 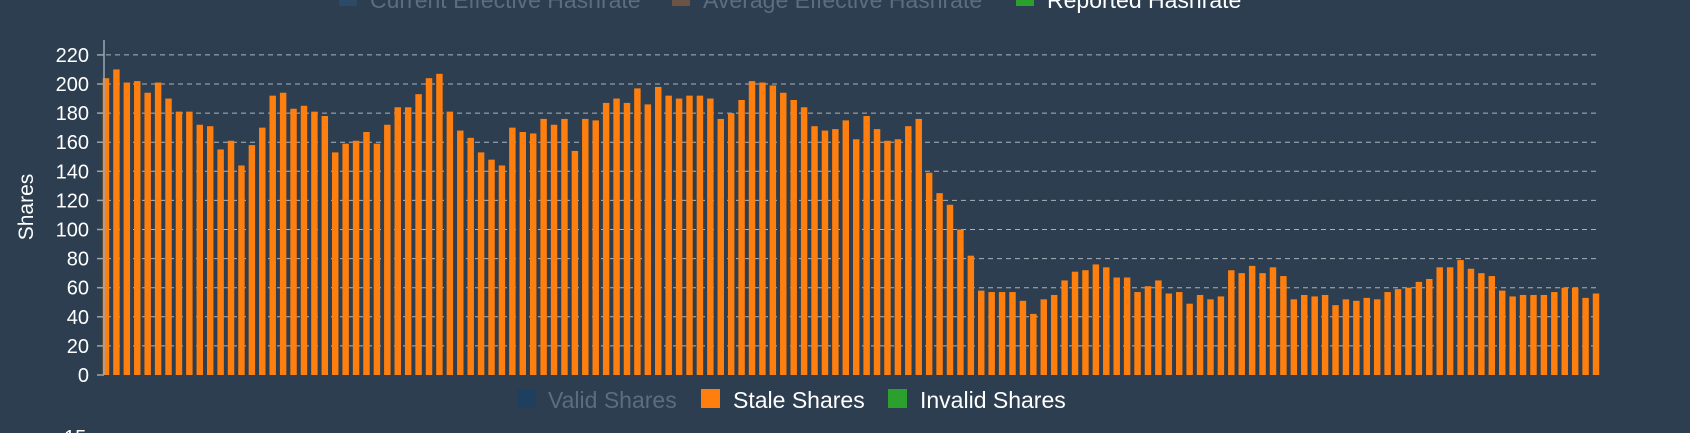 I want to click on legend-swatch-average-effective-hashrate, so click(x=681, y=3).